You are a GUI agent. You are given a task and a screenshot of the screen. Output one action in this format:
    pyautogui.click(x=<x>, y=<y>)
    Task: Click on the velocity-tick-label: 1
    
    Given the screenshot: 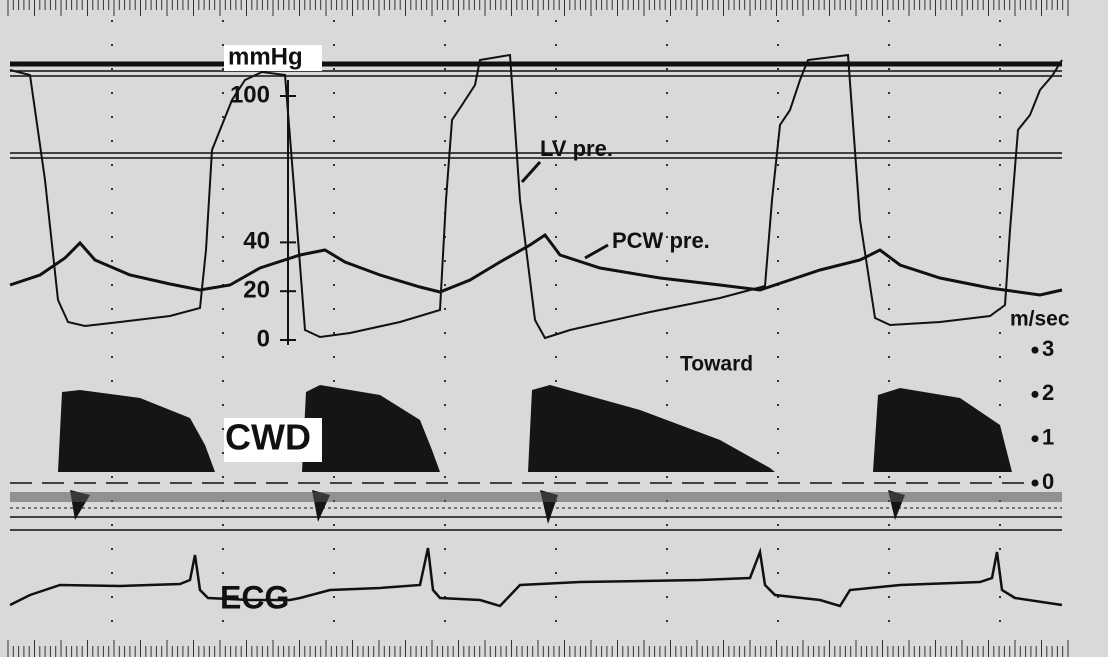 What is the action you would take?
    pyautogui.click(x=1048, y=437)
    